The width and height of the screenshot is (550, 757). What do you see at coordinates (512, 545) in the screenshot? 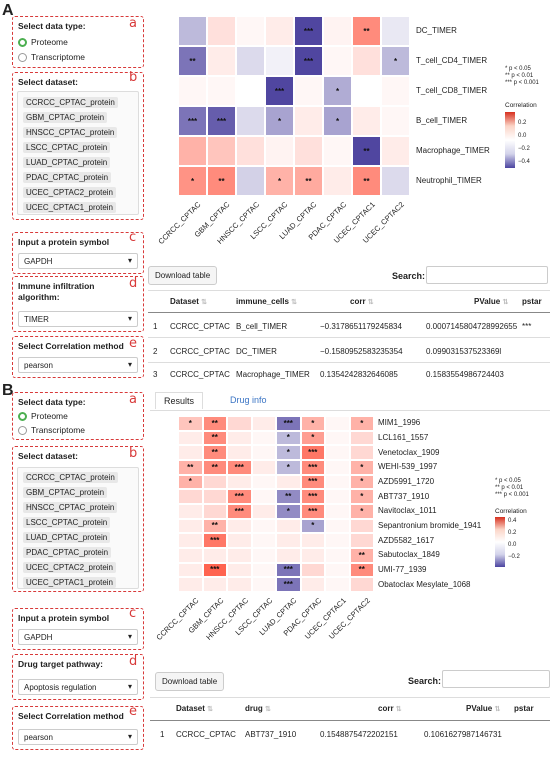
I see `colorbar-tick: 0.0` at bounding box center [512, 545].